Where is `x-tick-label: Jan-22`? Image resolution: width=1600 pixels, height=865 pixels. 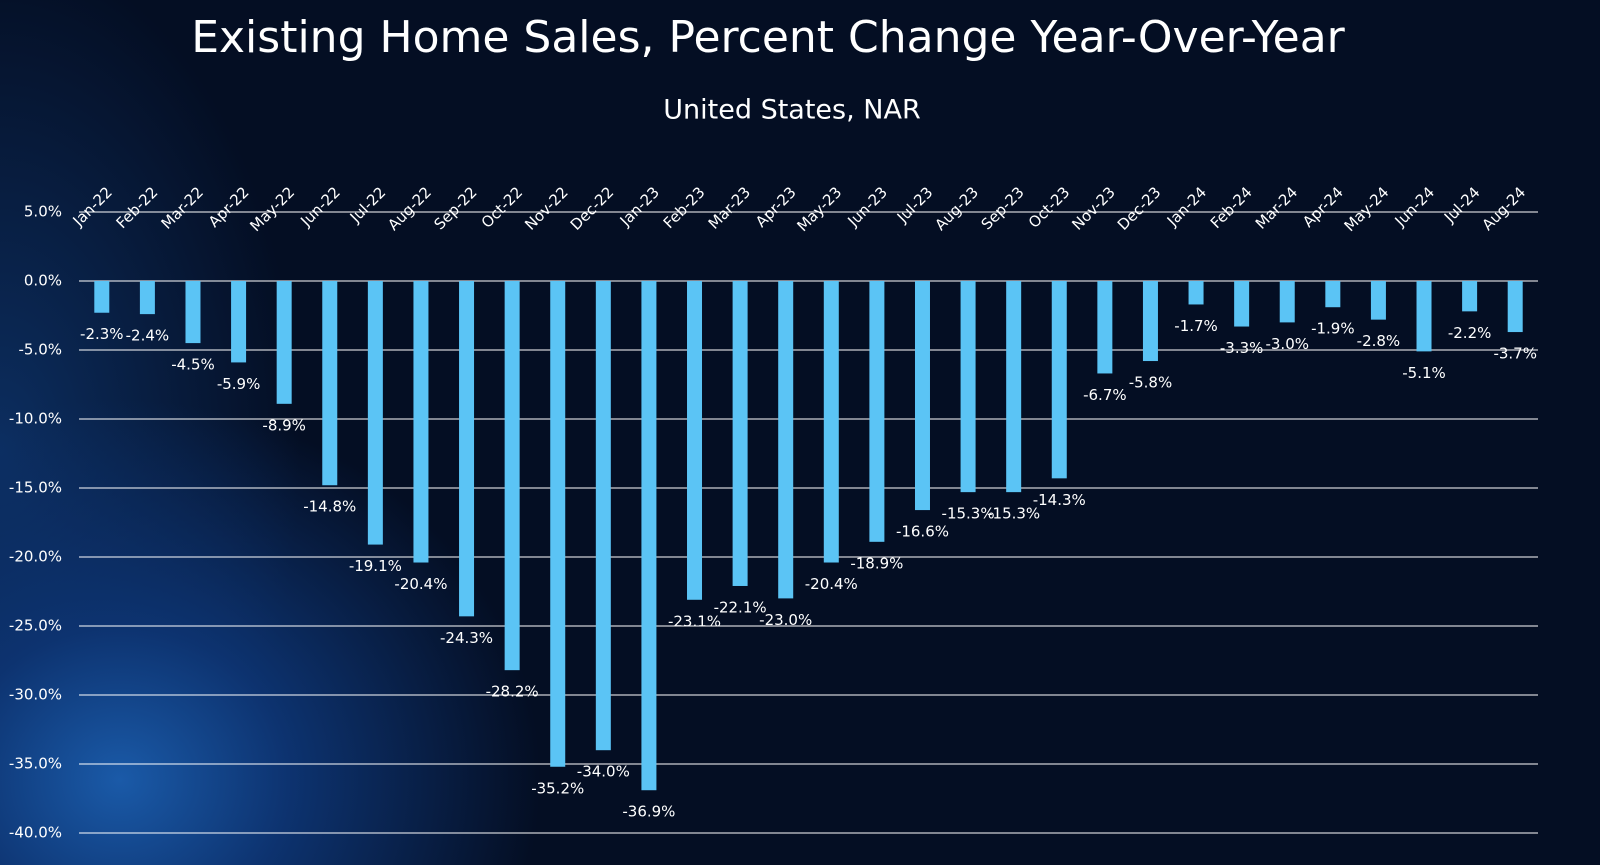 x-tick-label: Jan-22 is located at coordinates (92, 206).